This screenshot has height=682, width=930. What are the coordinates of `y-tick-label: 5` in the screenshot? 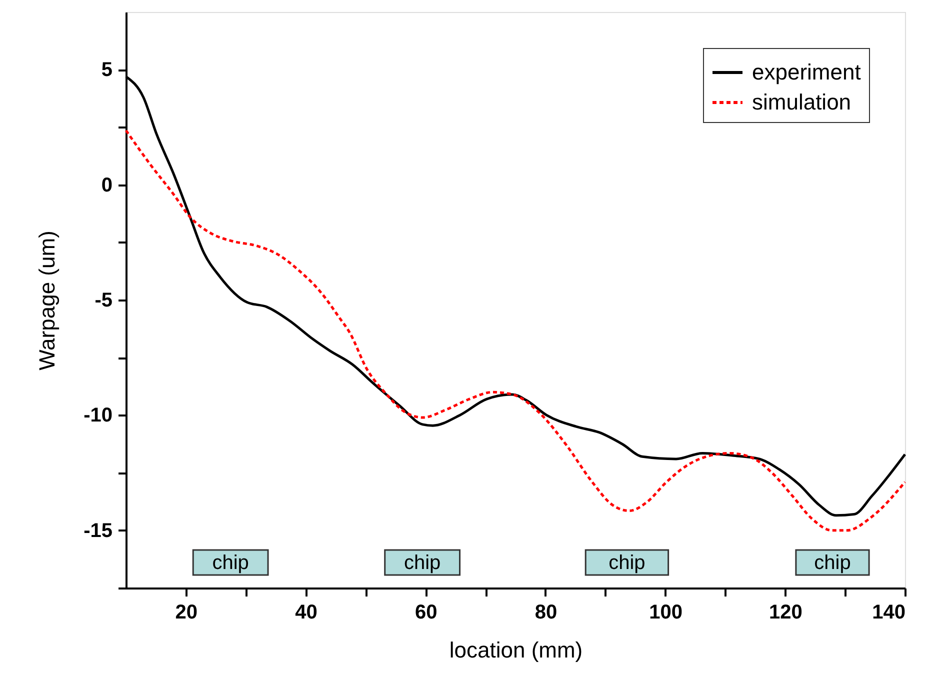 It's located at (106, 70).